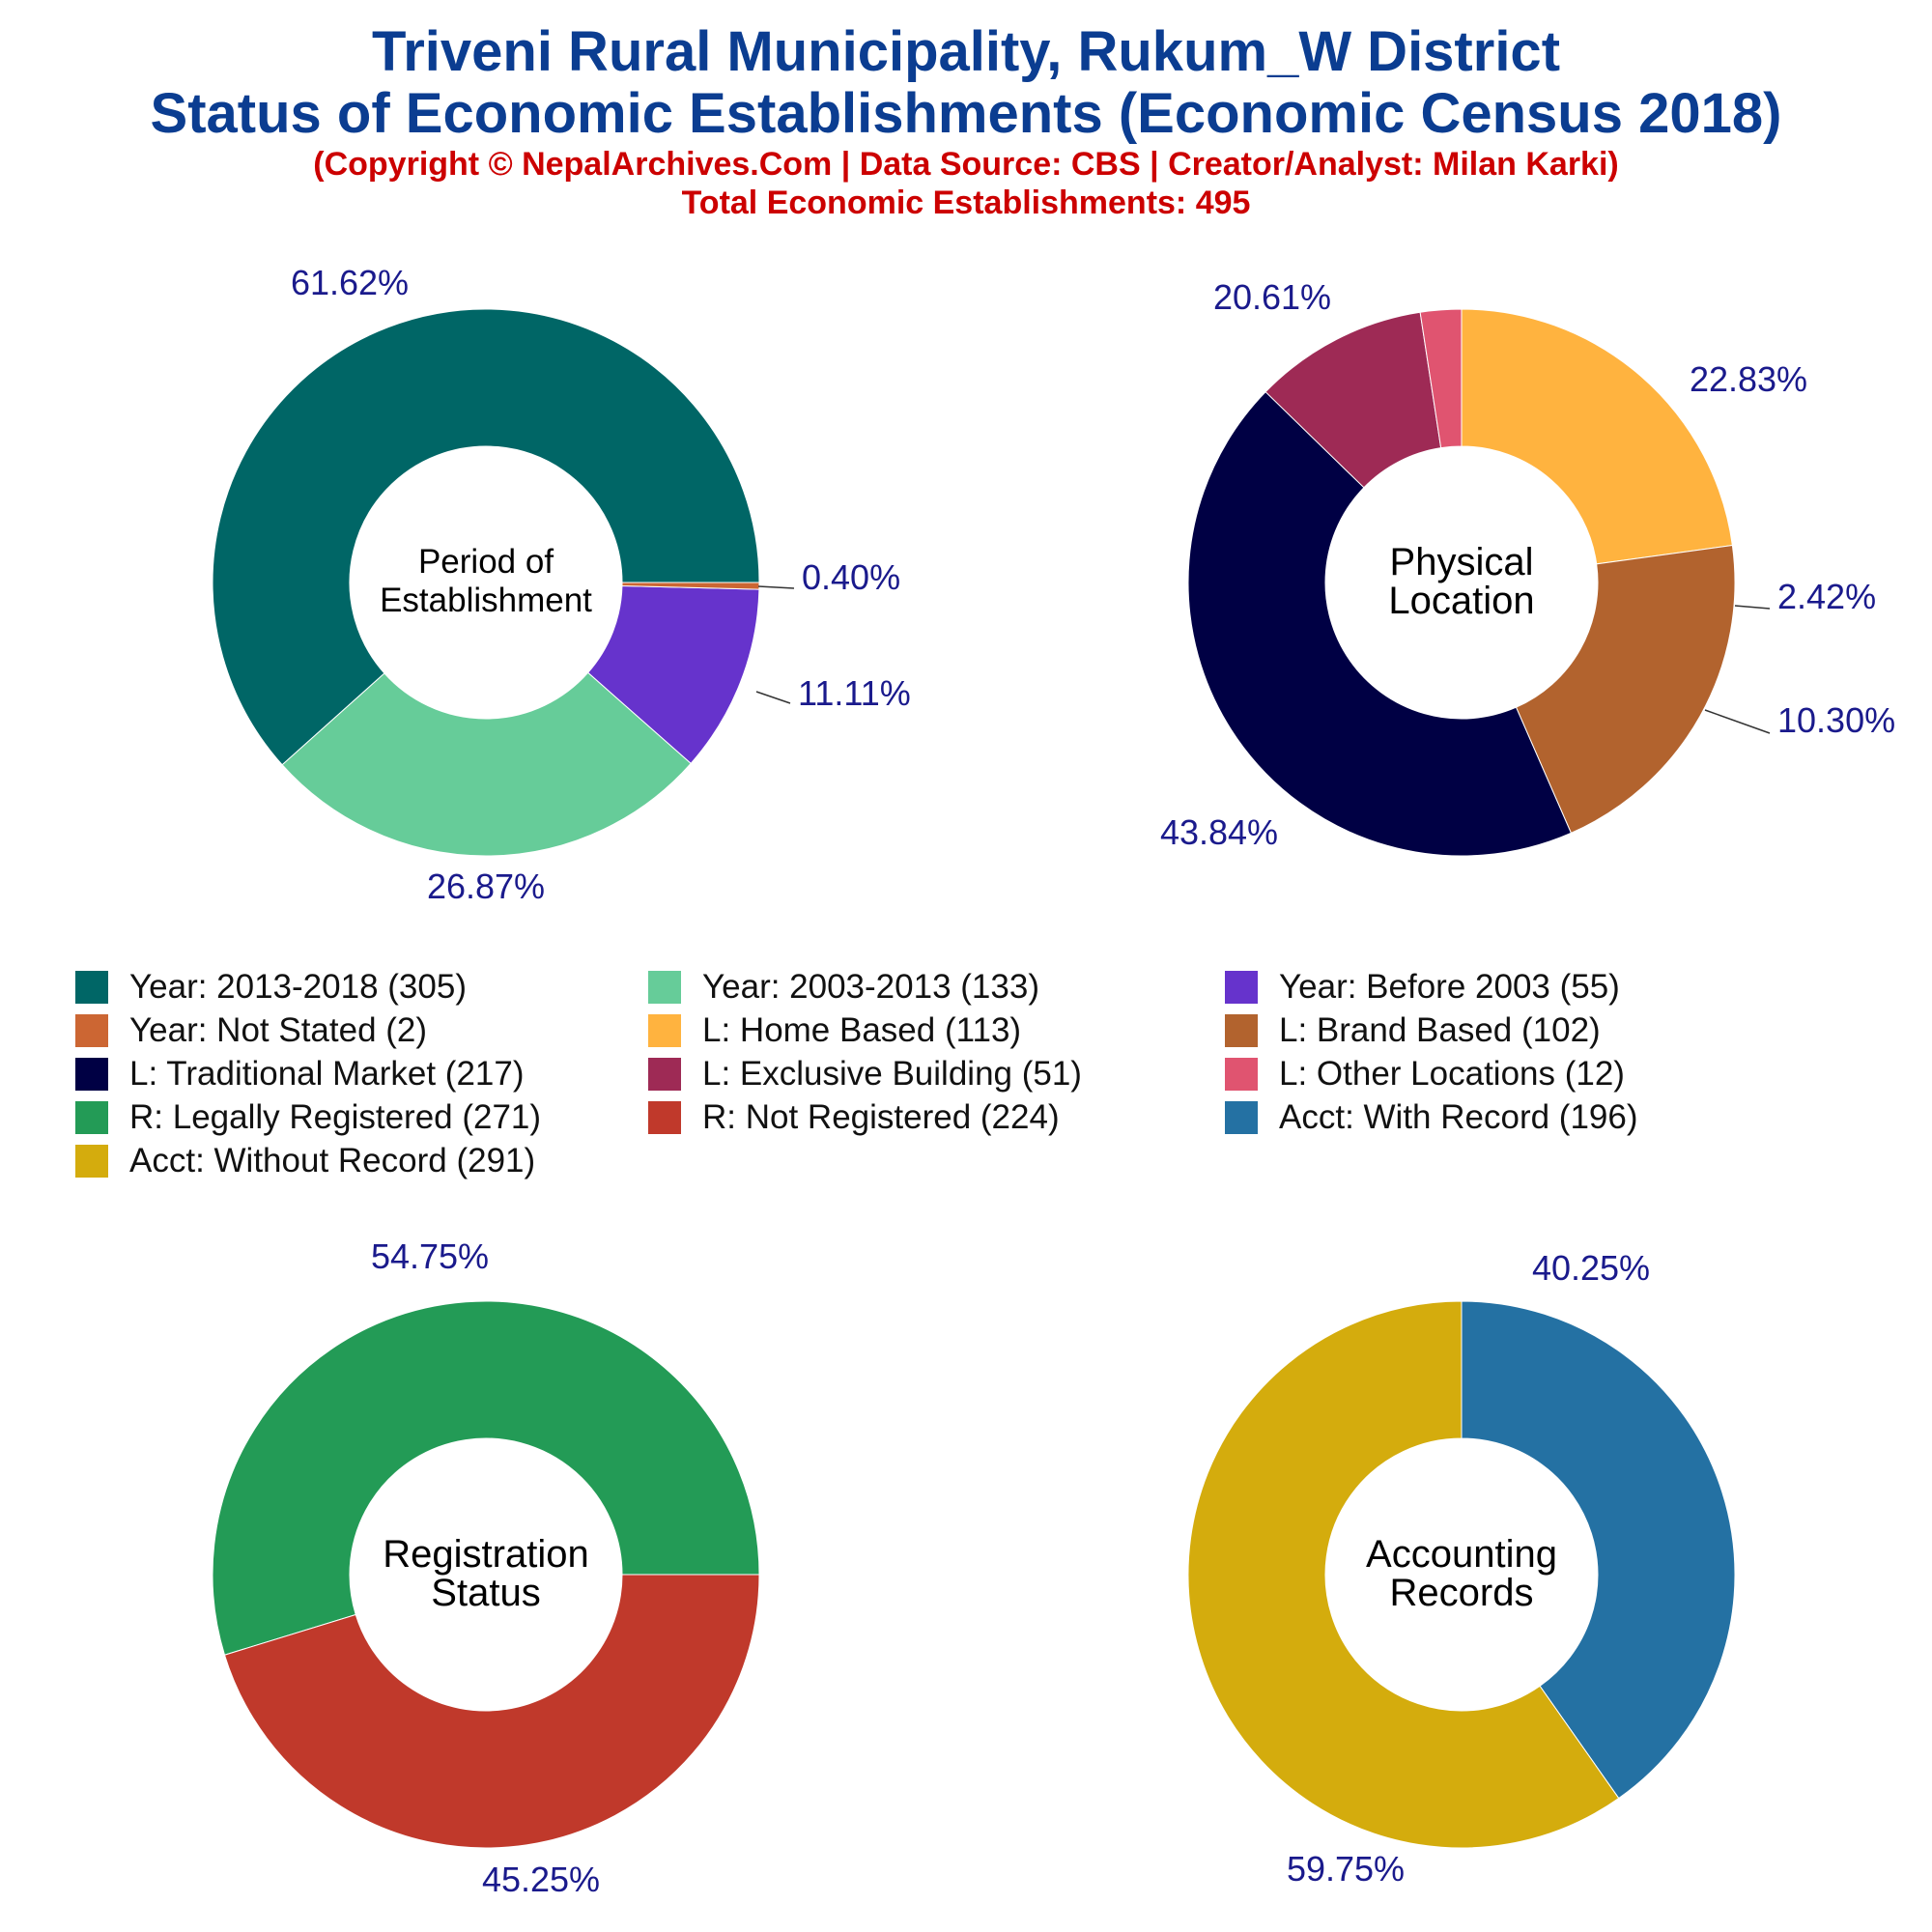 The height and width of the screenshot is (1932, 1932). Describe the element at coordinates (486, 600) in the screenshot. I see `center-label: Establishment` at that location.